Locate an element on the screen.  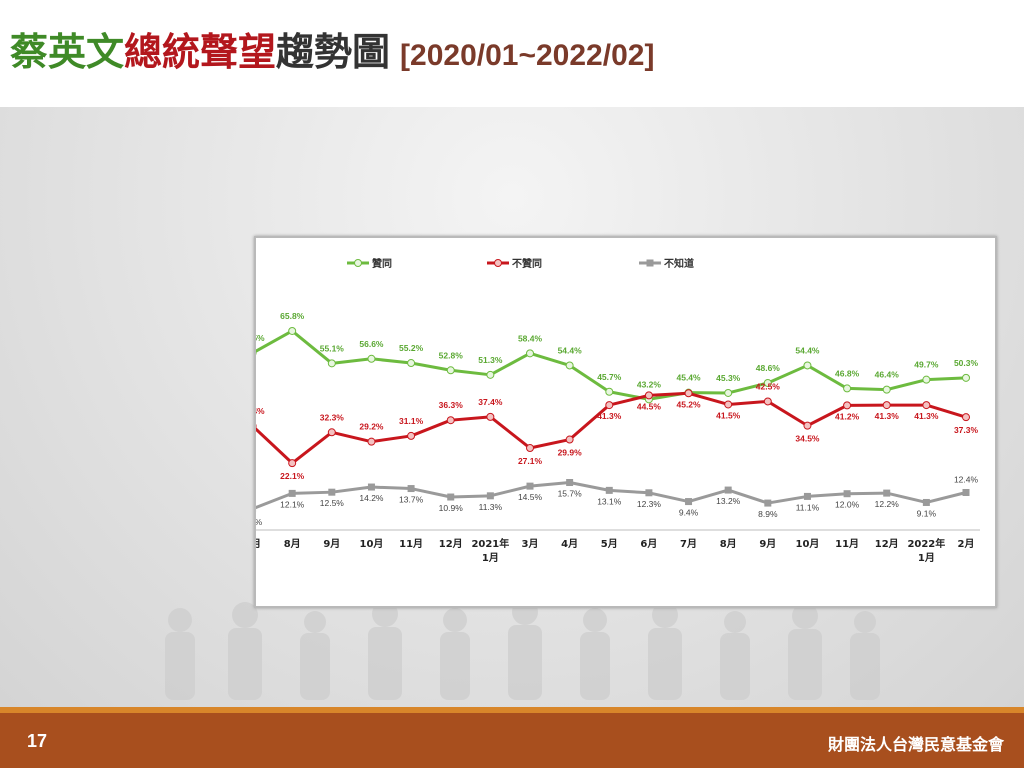
approve-data-label: 55.2% is located at coordinates (411, 348).